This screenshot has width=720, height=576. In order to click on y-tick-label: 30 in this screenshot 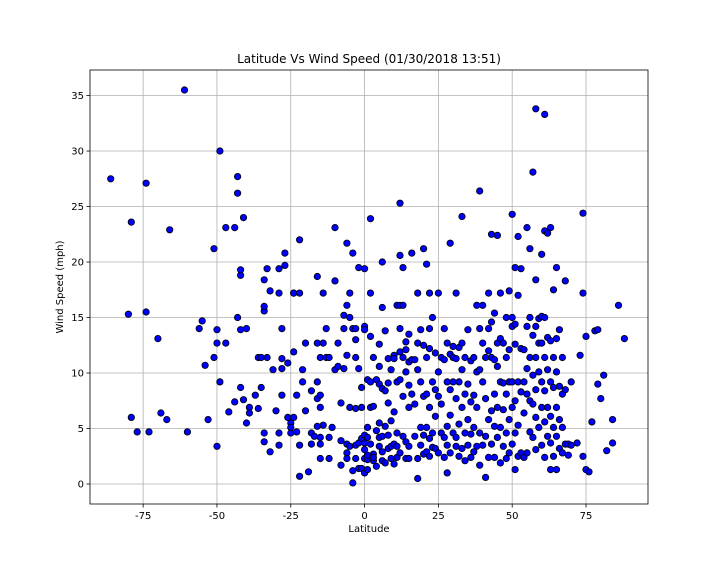, I will do `click(77, 152)`.